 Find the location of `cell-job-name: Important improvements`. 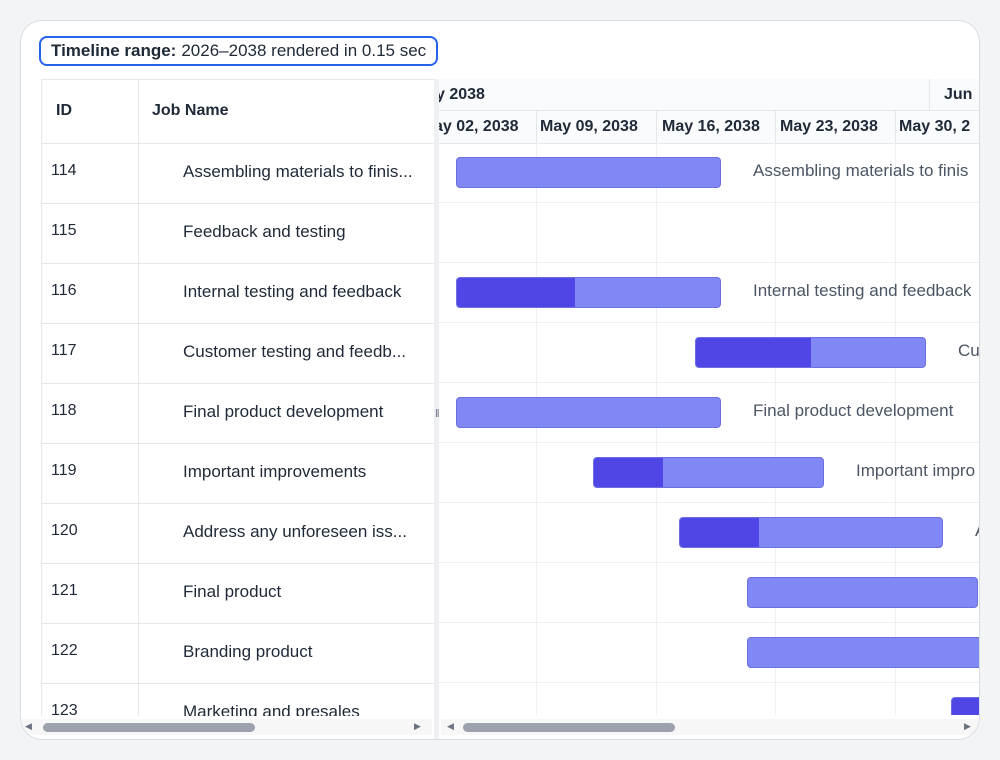

cell-job-name: Important improvements is located at coordinates (275, 471).